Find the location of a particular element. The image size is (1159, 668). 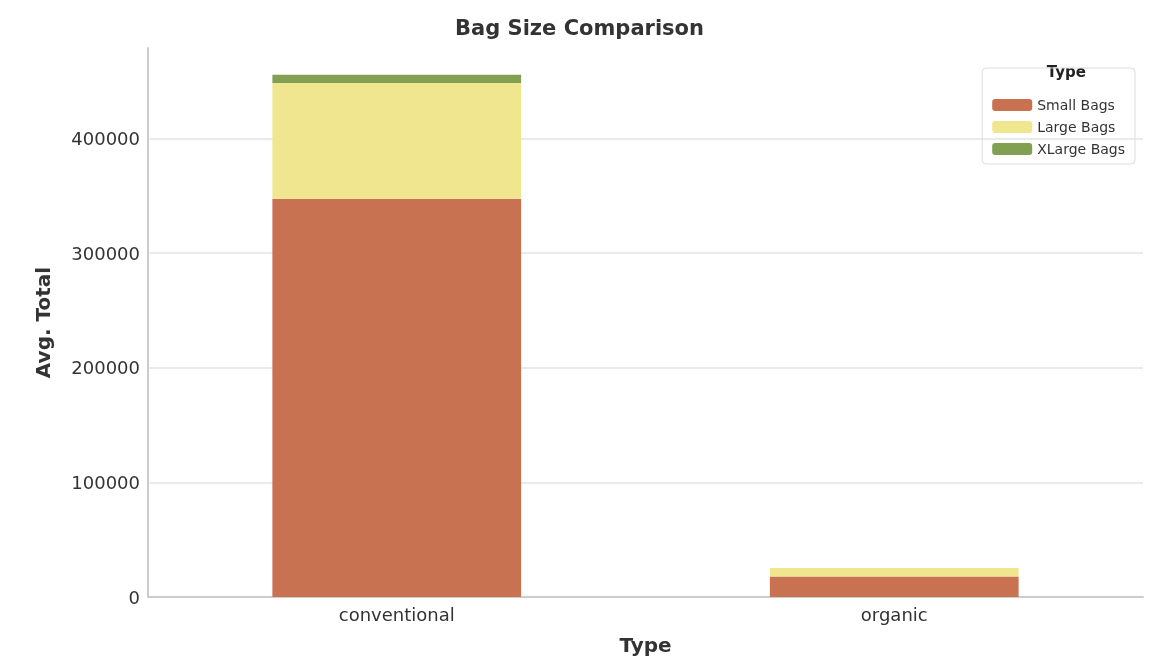

x-tick-label: organic is located at coordinates (894, 614).